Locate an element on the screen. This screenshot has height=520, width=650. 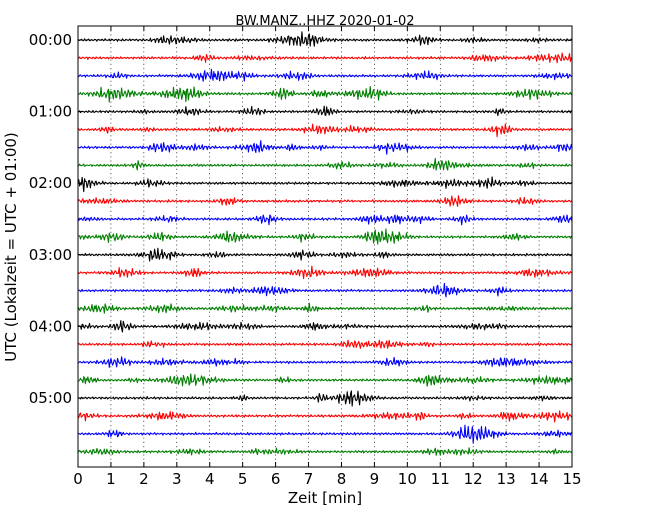
x-tick-label: 11 is located at coordinates (440, 479).